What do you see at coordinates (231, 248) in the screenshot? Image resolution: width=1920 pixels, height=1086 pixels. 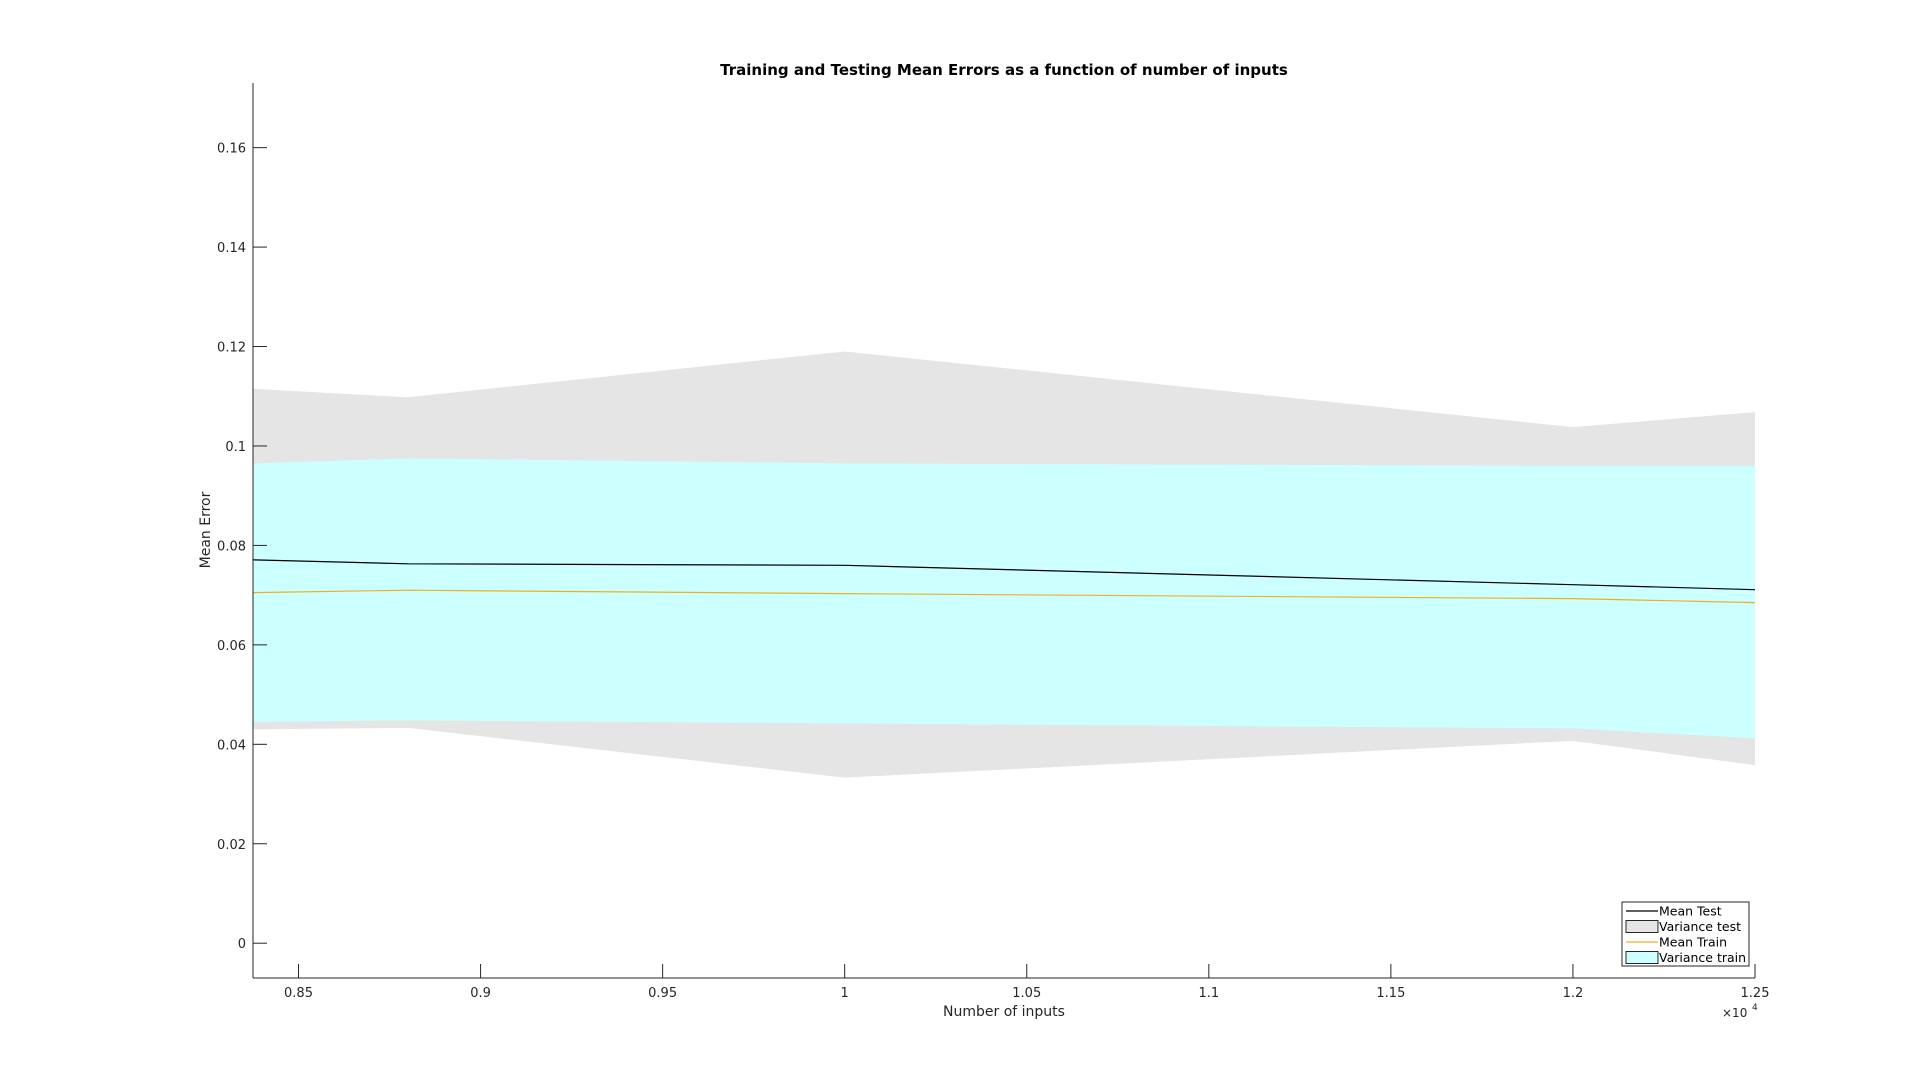 I see `y-tick-label: 0.14` at bounding box center [231, 248].